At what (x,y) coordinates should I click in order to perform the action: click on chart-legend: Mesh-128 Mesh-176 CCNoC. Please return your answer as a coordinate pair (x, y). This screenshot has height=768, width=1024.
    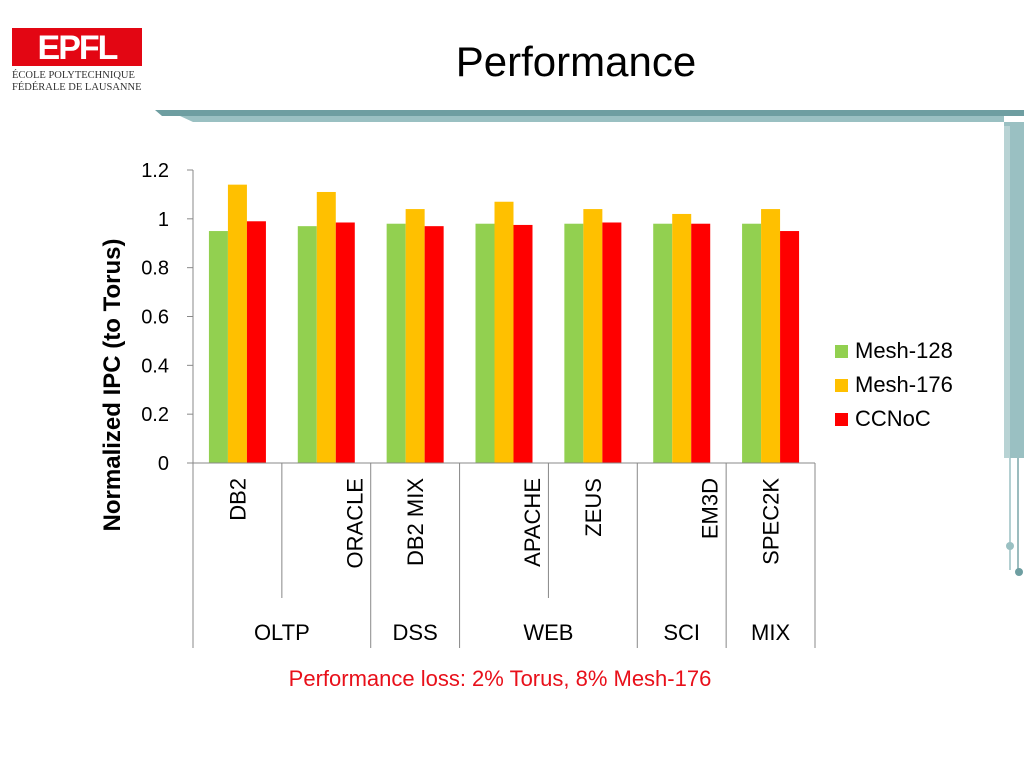
    Looking at the image, I should click on (894, 384).